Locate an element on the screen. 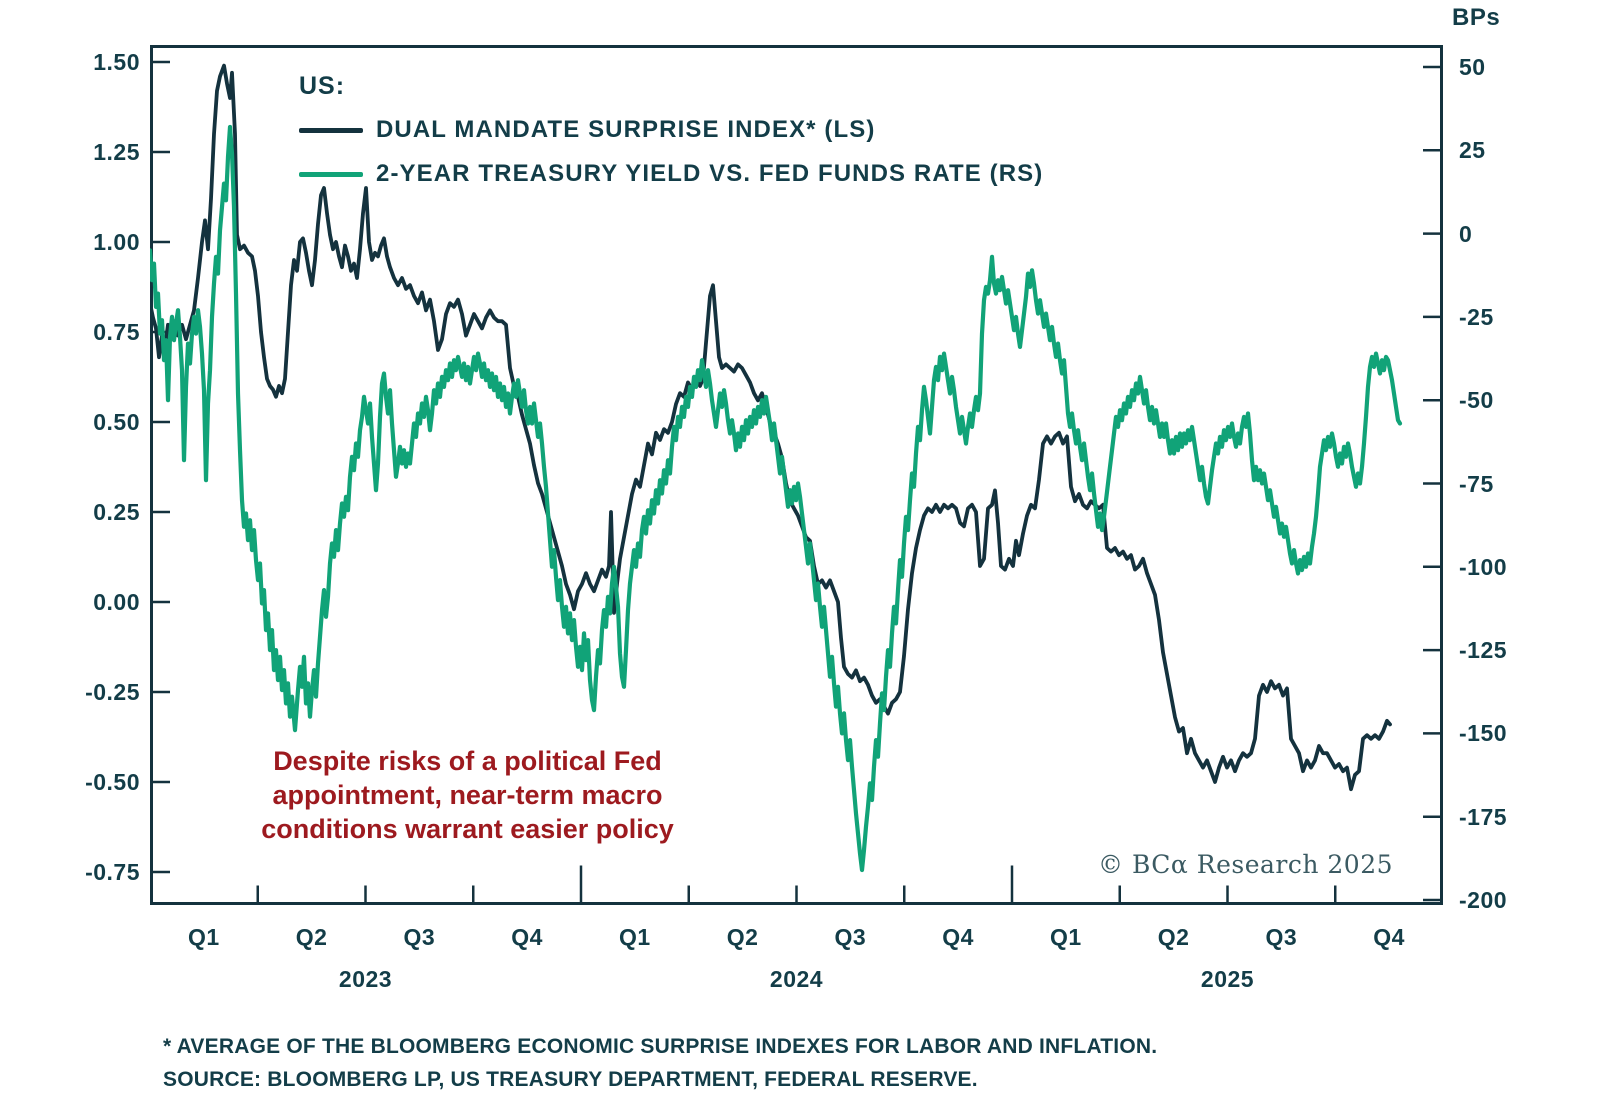 The height and width of the screenshot is (1107, 1600). x-axis-year-label: 2025 is located at coordinates (1227, 979).